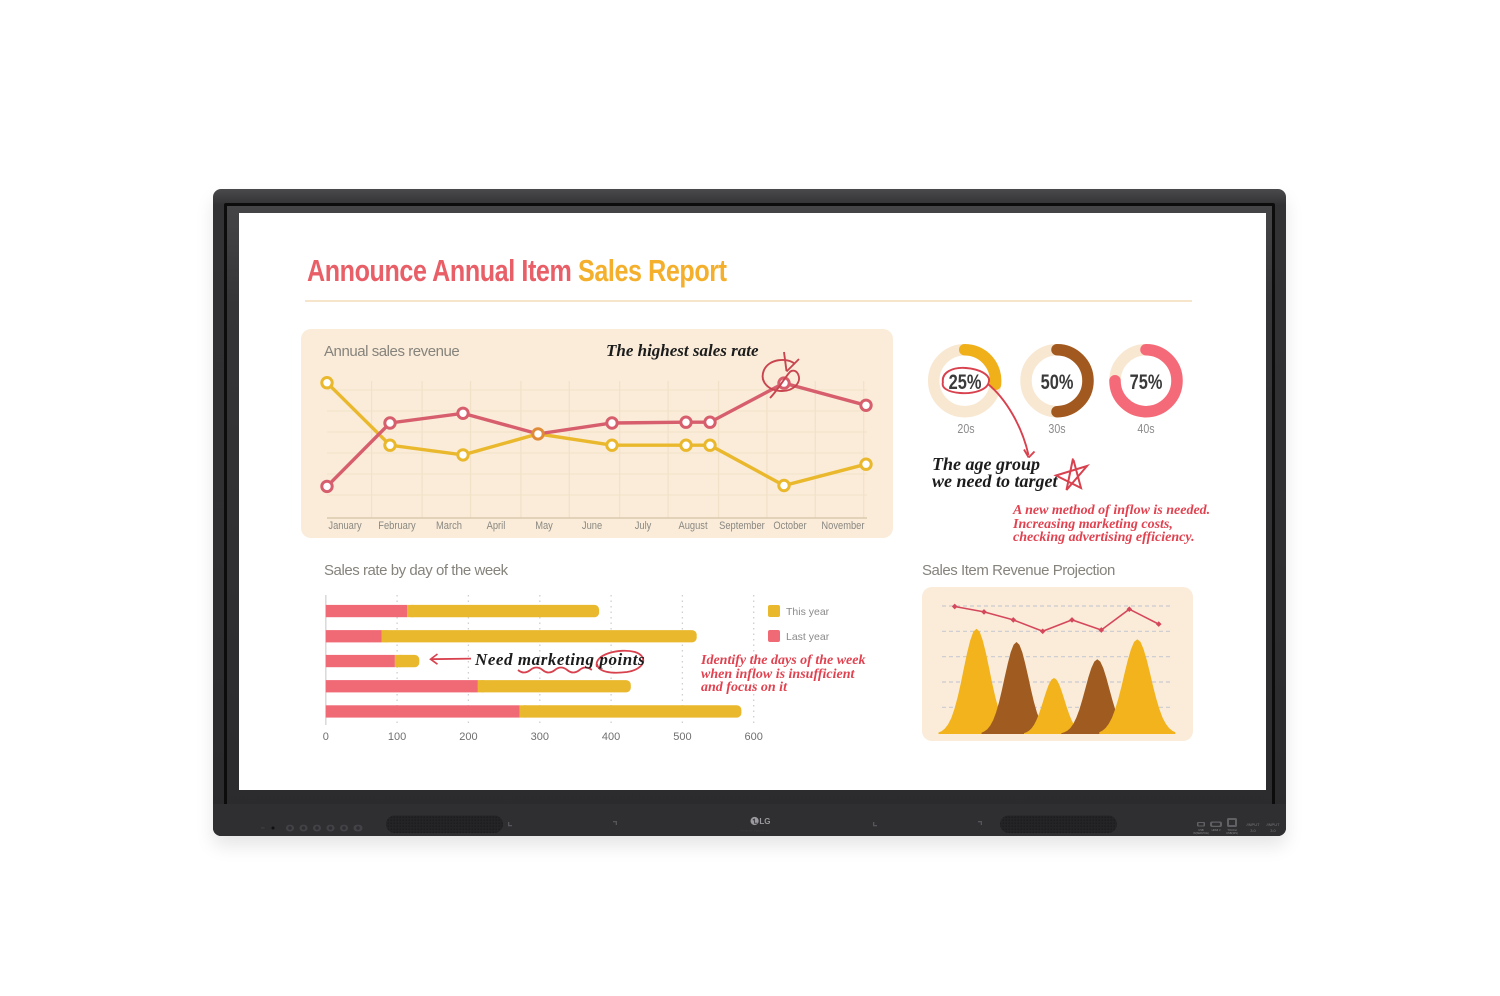 Image resolution: width=1500 pixels, height=996 pixels. I want to click on svg-text: October, so click(790, 526).